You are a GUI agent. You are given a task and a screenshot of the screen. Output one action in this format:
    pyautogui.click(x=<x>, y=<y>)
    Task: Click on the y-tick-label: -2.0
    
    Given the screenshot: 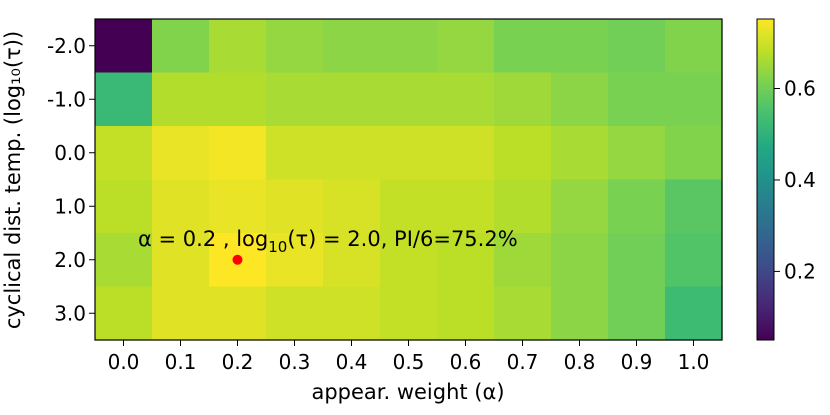 What is the action you would take?
    pyautogui.click(x=66, y=46)
    